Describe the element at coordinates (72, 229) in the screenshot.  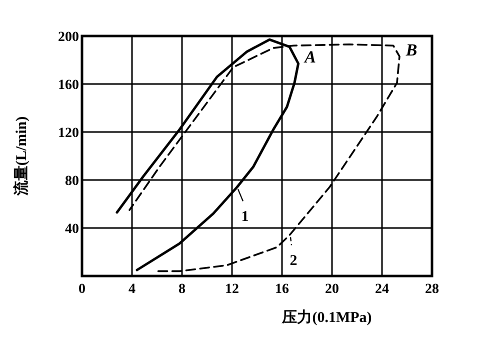
I see `y-tick-label: 40` at that location.